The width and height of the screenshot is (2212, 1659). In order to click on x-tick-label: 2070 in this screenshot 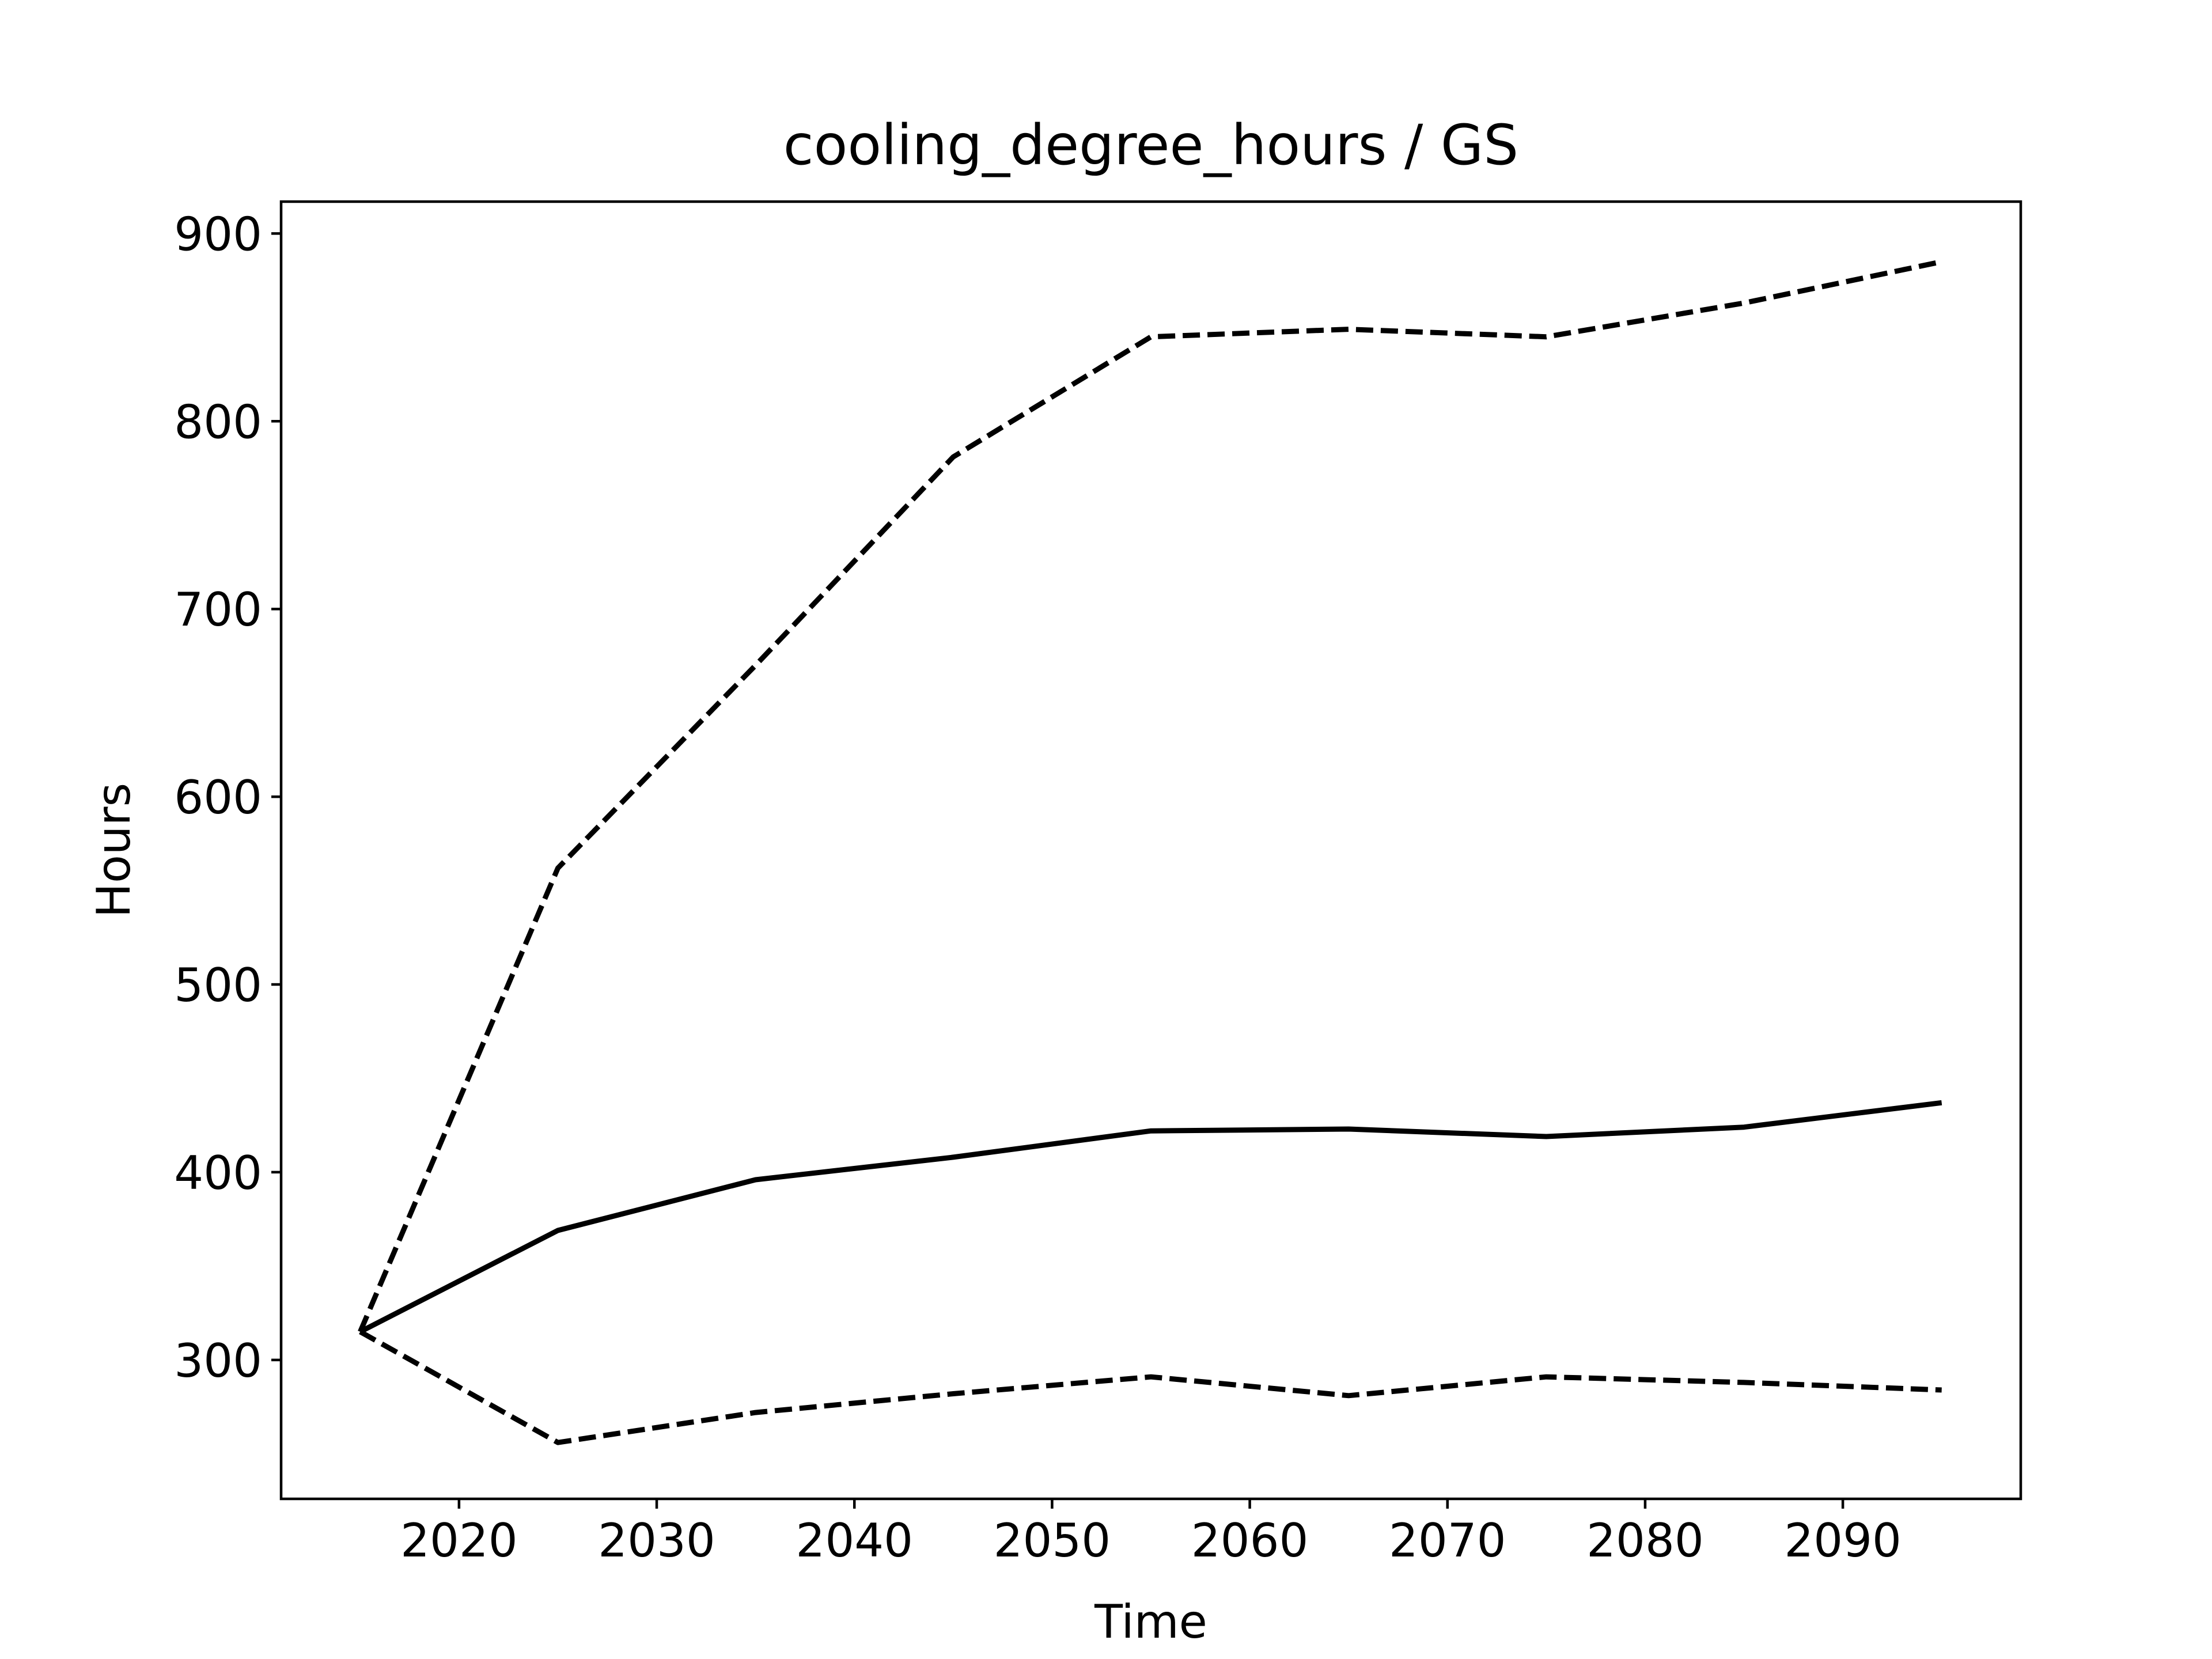, I will do `click(1447, 1540)`.